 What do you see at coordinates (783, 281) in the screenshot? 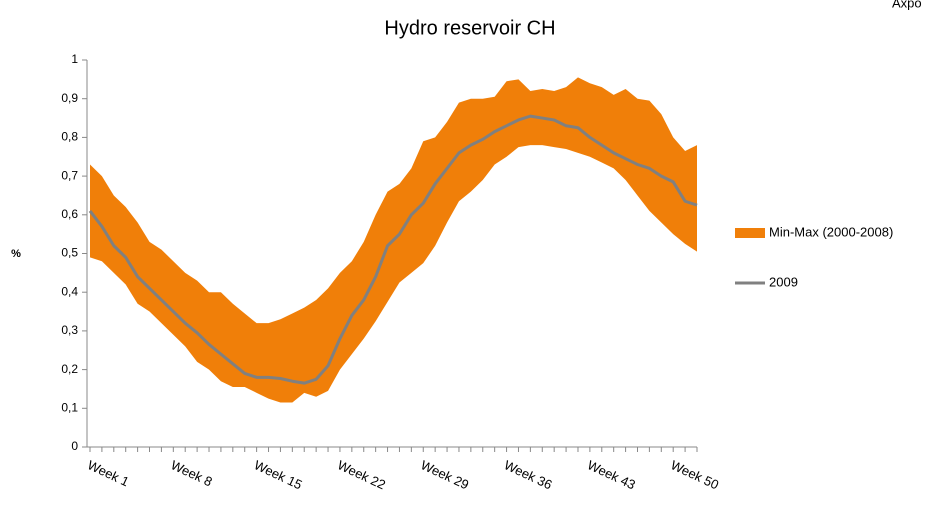
I see `legend-label: 2009` at bounding box center [783, 281].